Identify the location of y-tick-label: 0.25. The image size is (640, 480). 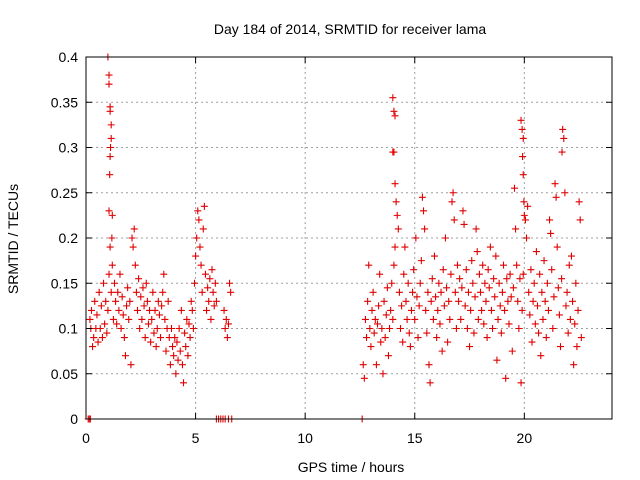
(64, 193).